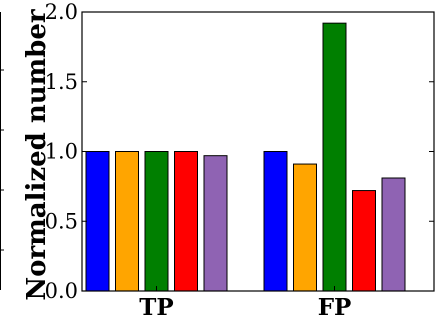  Describe the element at coordinates (61, 221) in the screenshot. I see `y-tick-label: 0.5` at that location.